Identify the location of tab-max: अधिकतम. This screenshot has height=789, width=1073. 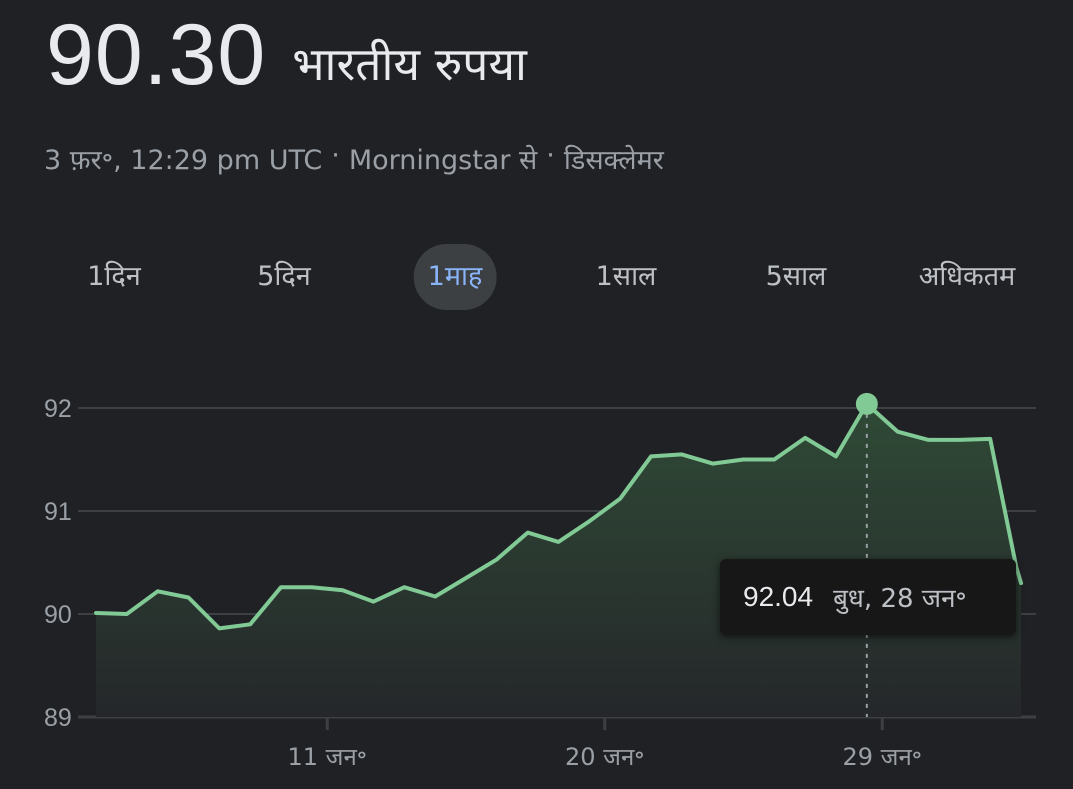
(967, 276).